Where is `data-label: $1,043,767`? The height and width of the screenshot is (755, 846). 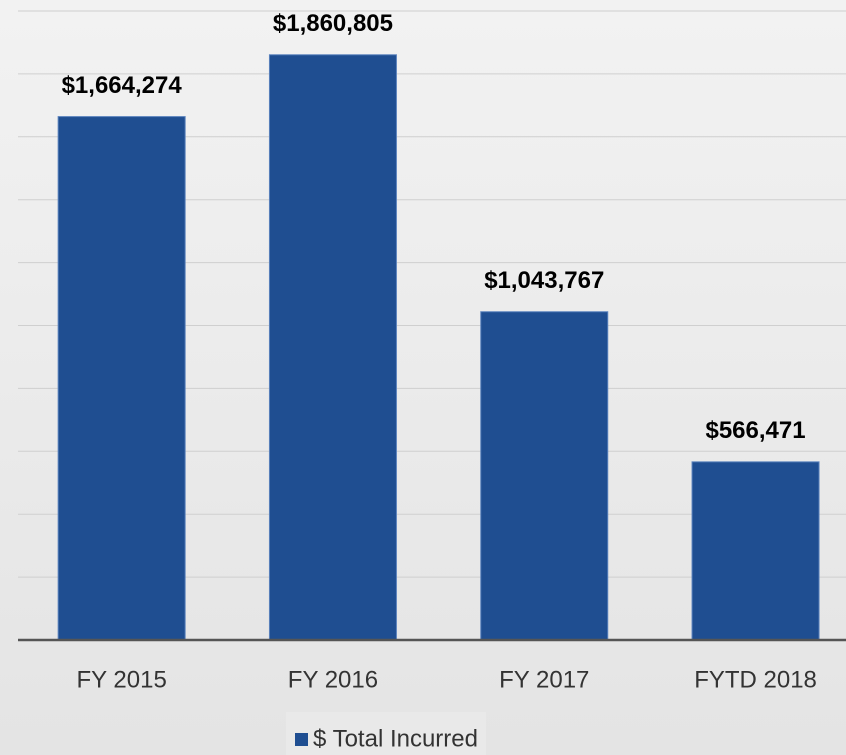
data-label: $1,043,767 is located at coordinates (544, 280).